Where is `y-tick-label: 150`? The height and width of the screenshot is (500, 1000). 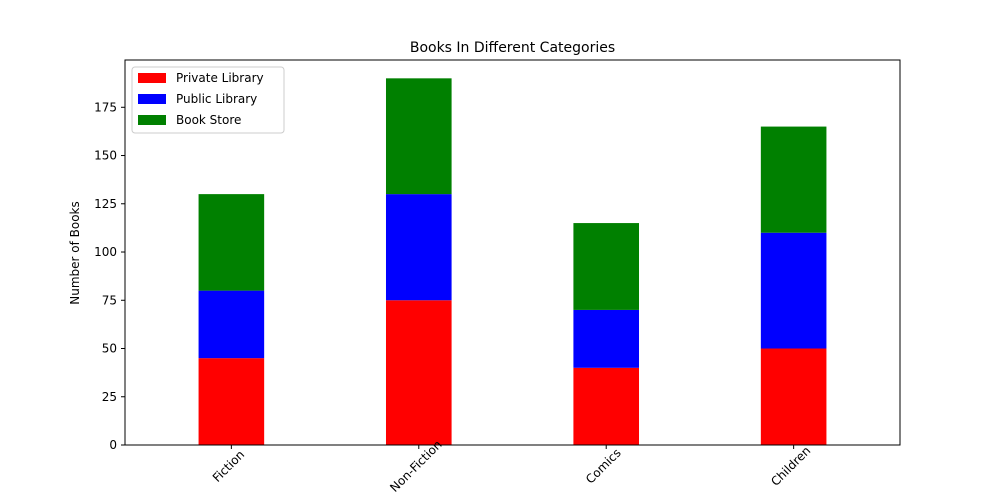
y-tick-label: 150 is located at coordinates (105, 156).